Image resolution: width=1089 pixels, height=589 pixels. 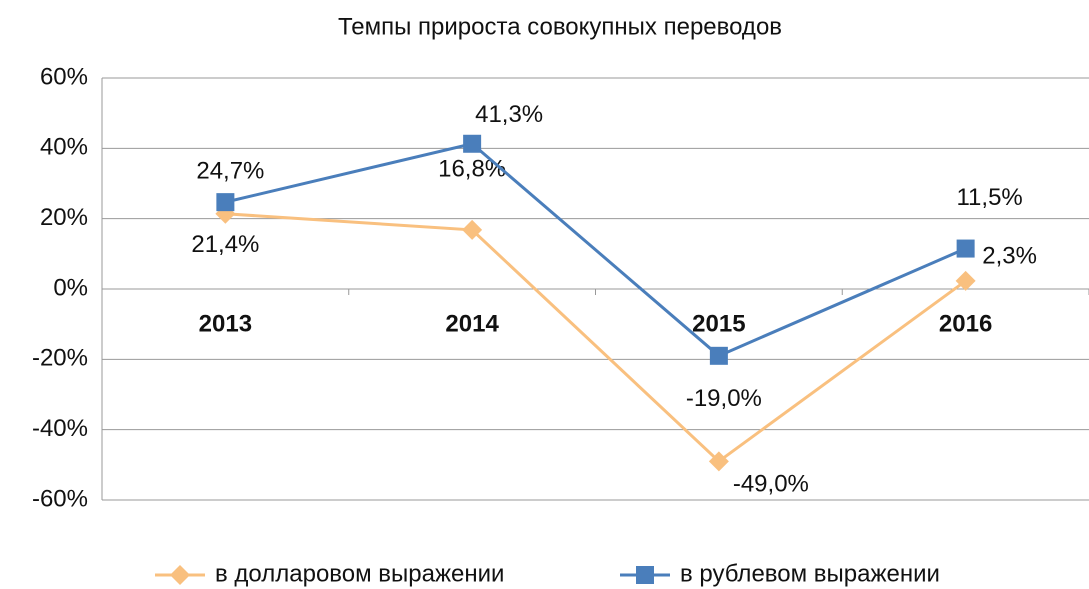 I want to click on y-tick-label: 20%, so click(x=64, y=217).